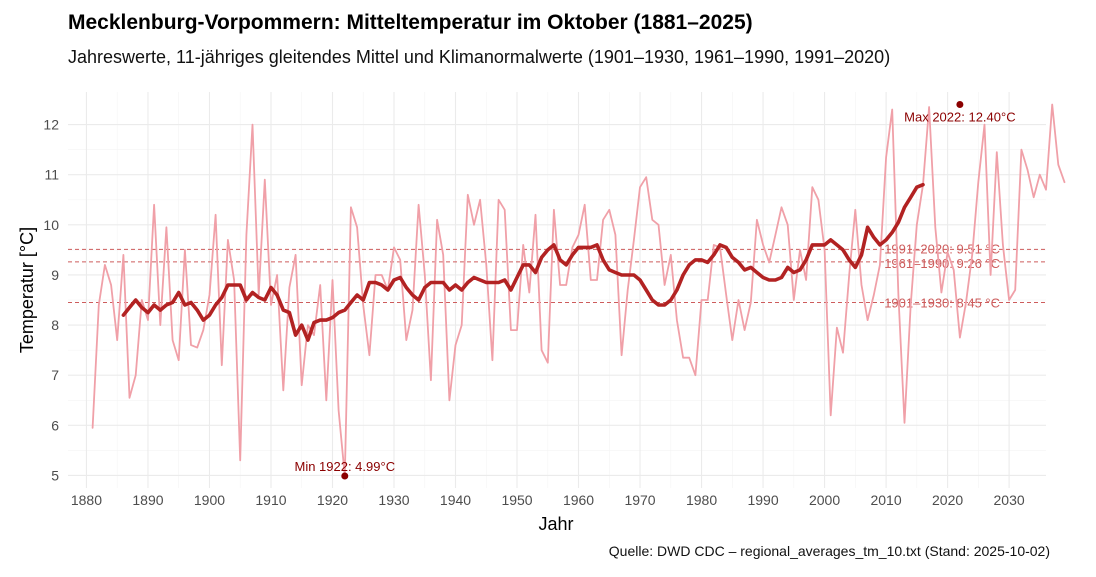  I want to click on x-tick-label: 1890, so click(147, 500).